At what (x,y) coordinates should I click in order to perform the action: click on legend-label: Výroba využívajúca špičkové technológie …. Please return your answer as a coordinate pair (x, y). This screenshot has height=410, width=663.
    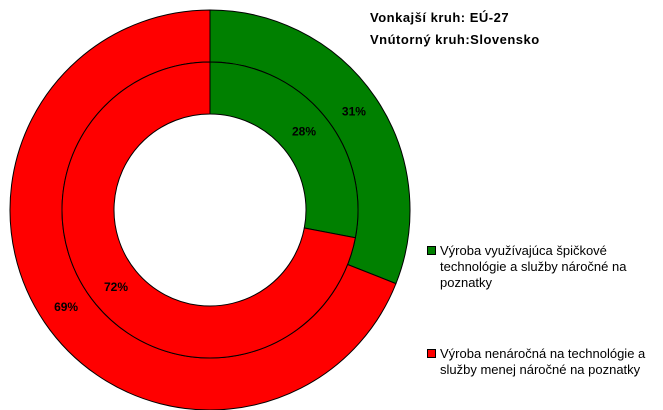
    Looking at the image, I should click on (533, 266).